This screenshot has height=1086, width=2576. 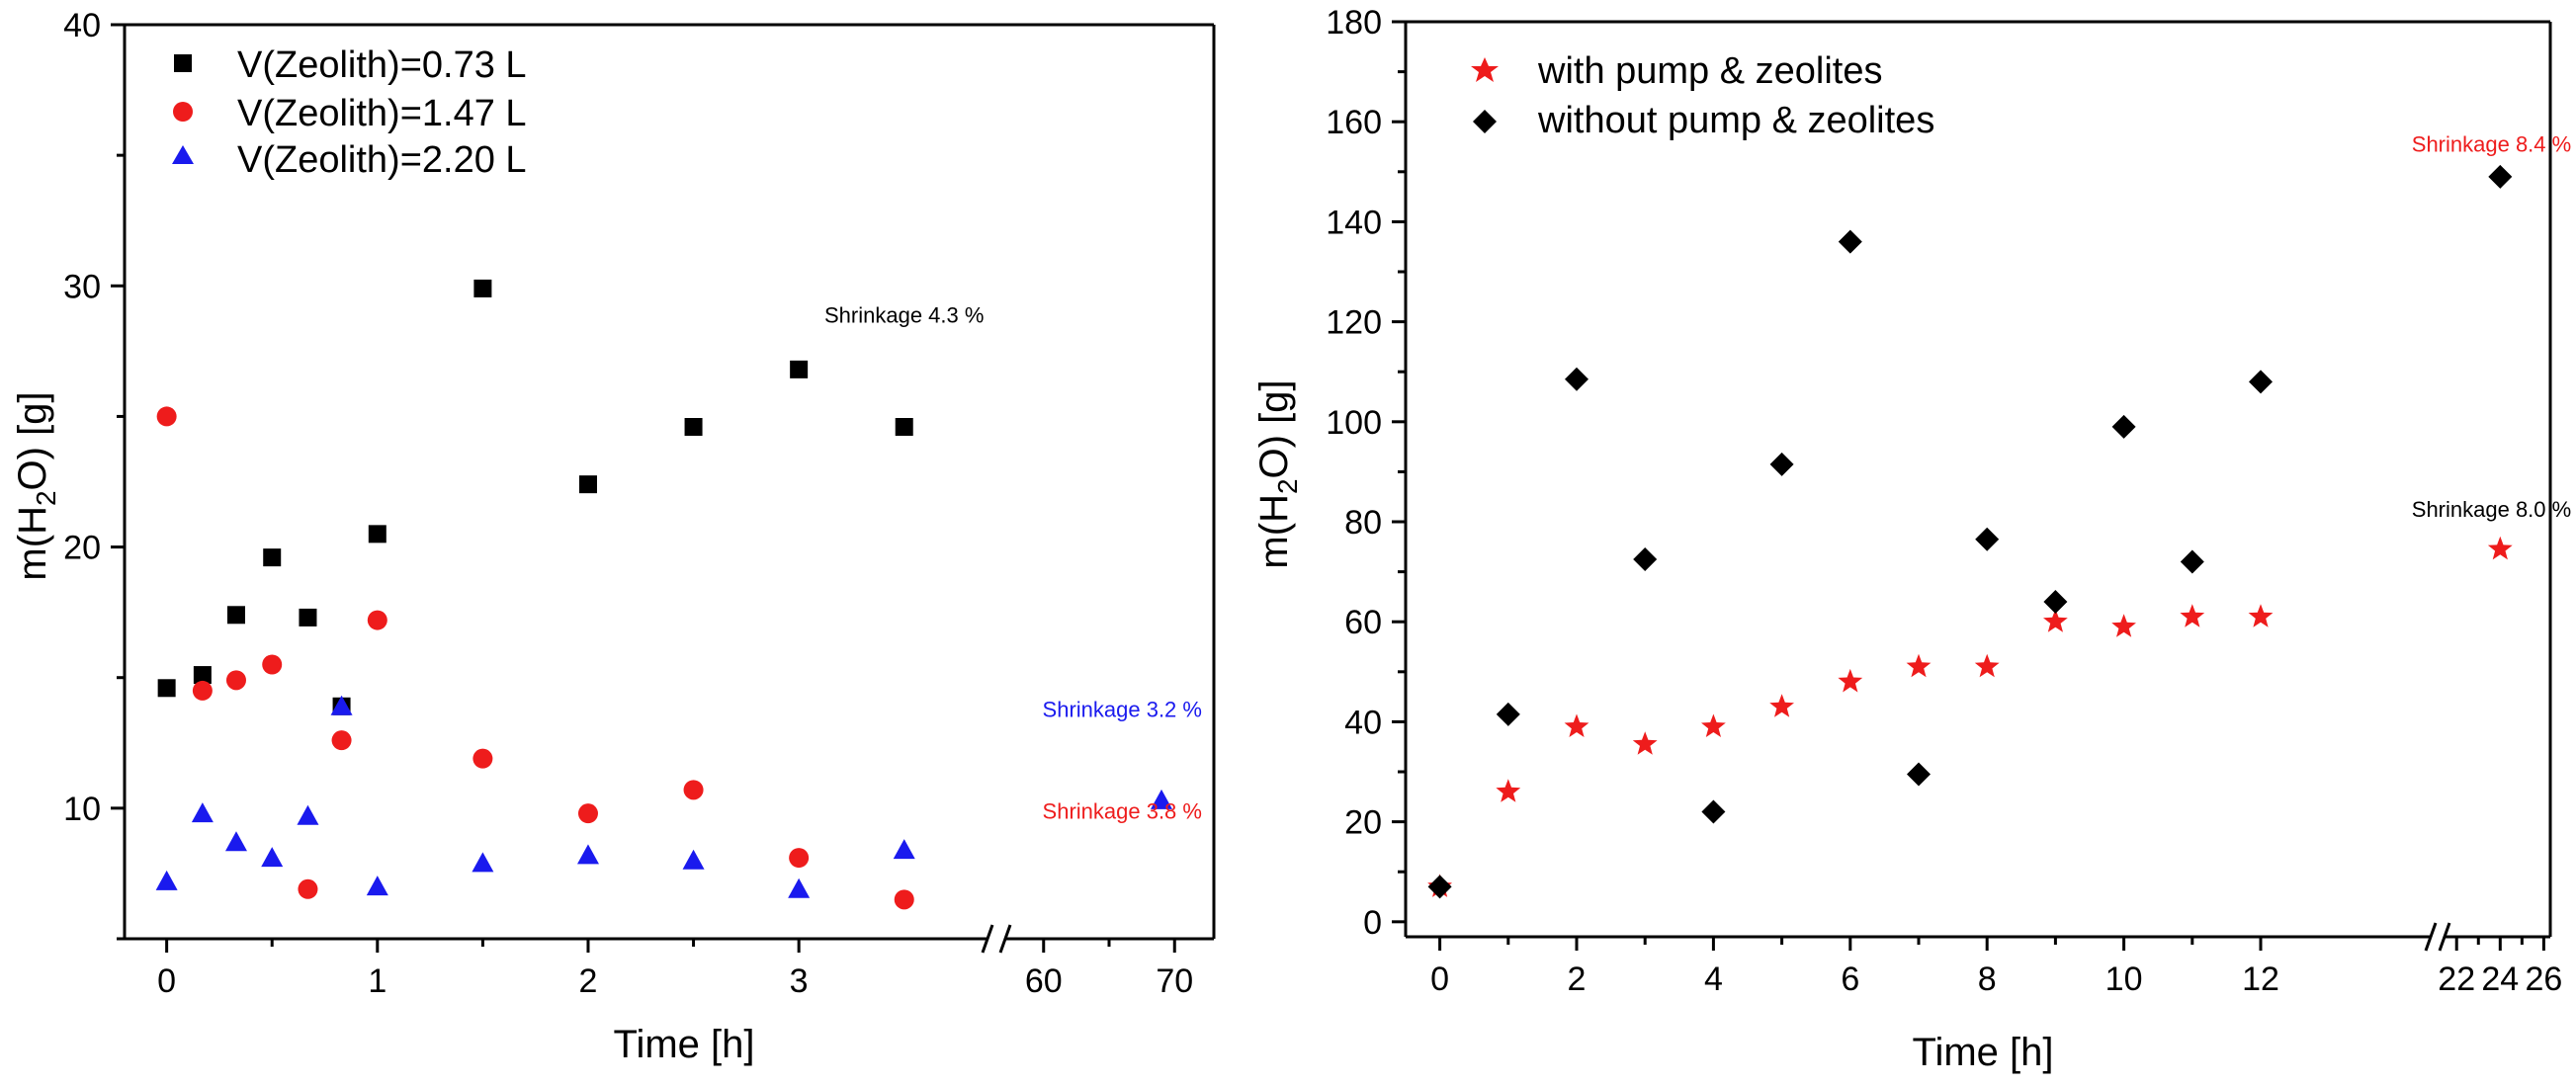 What do you see at coordinates (1363, 823) in the screenshot?
I see `right-y-tick-label: 20` at bounding box center [1363, 823].